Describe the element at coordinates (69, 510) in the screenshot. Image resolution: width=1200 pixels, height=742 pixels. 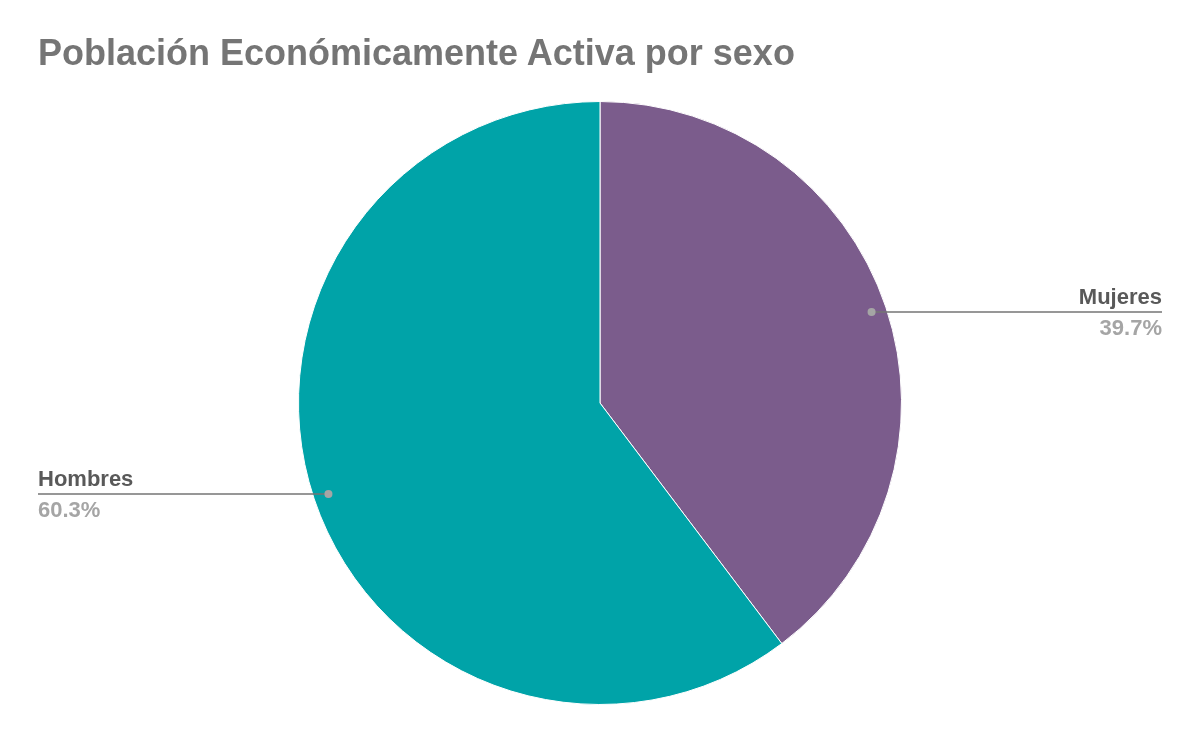
I see `data-label: 60.3%` at that location.